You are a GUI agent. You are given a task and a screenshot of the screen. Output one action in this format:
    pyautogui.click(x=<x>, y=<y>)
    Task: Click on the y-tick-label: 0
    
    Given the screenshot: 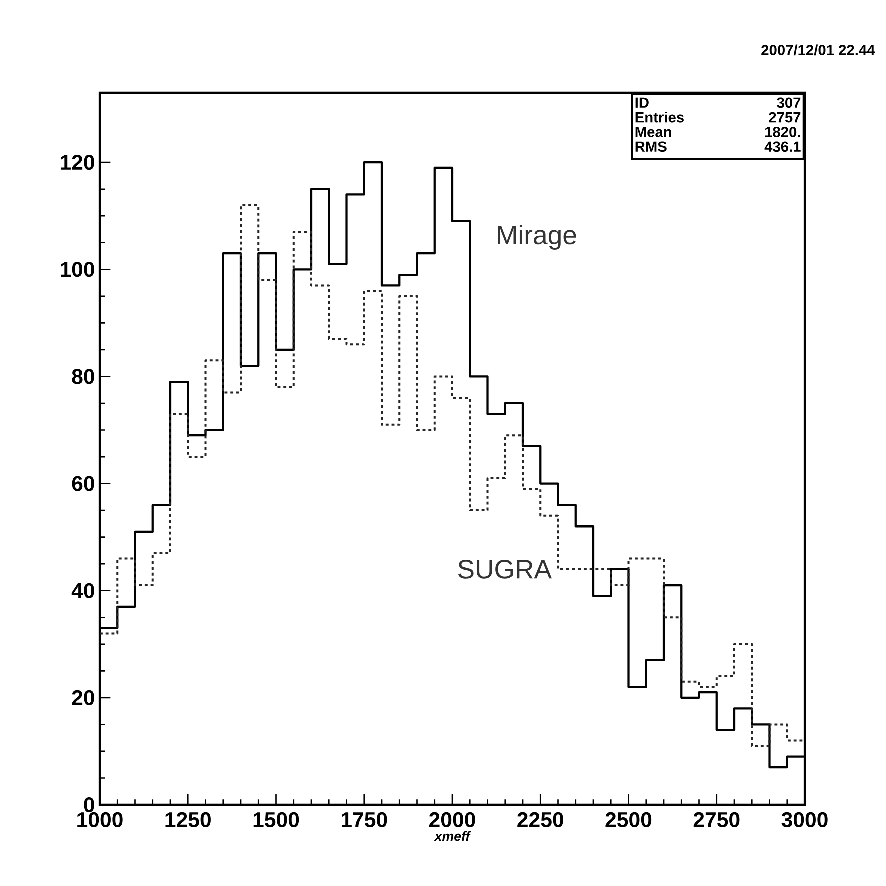 What is the action you would take?
    pyautogui.click(x=89, y=805)
    